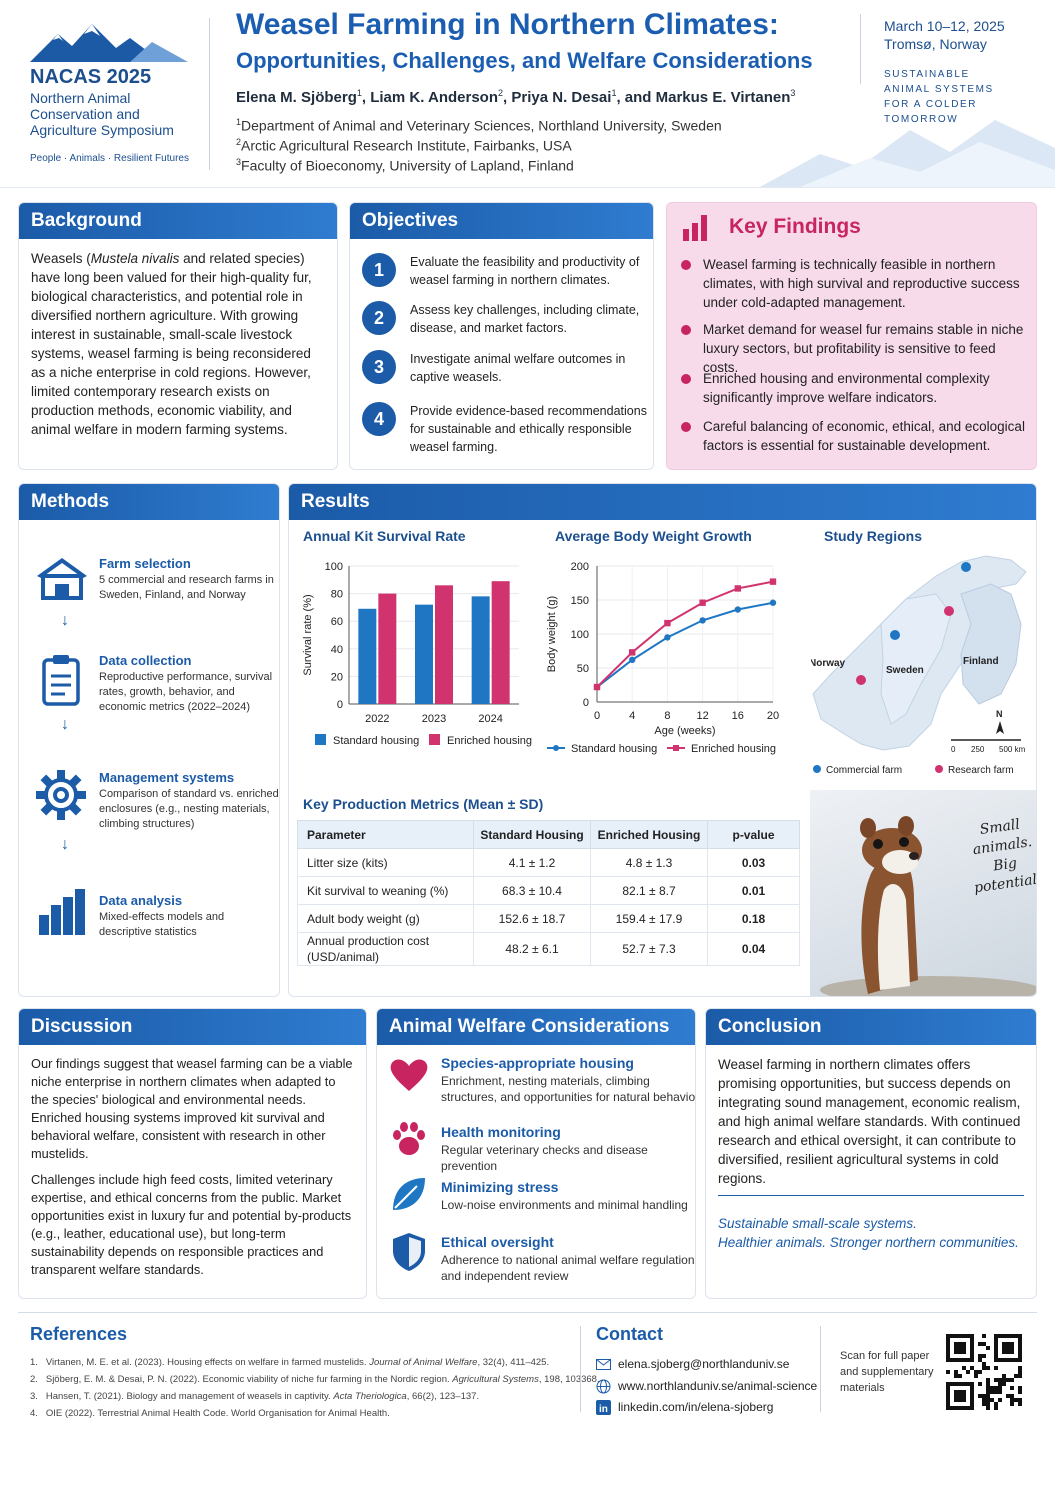 This screenshot has height=1491, width=1055. What do you see at coordinates (583, 669) in the screenshot?
I see `y-tick-label: 50` at bounding box center [583, 669].